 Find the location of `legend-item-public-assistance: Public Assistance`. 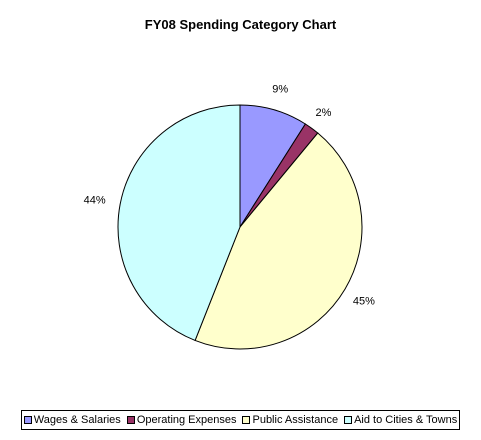

legend-item-public-assistance: Public Assistance is located at coordinates (290, 420).